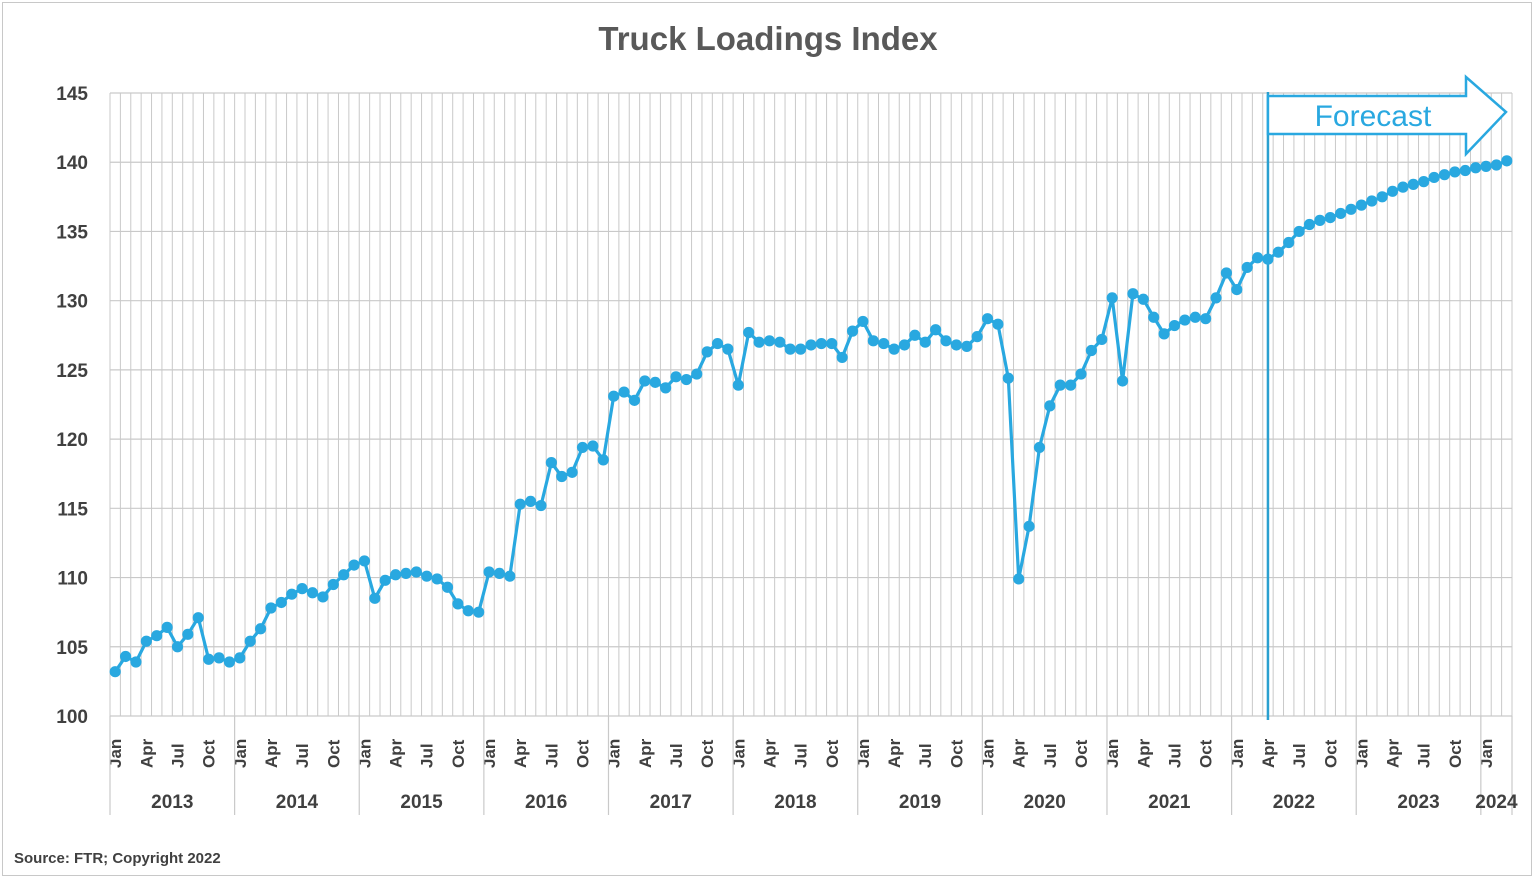 The height and width of the screenshot is (880, 1536). I want to click on y-tick-label: 110, so click(72, 579).